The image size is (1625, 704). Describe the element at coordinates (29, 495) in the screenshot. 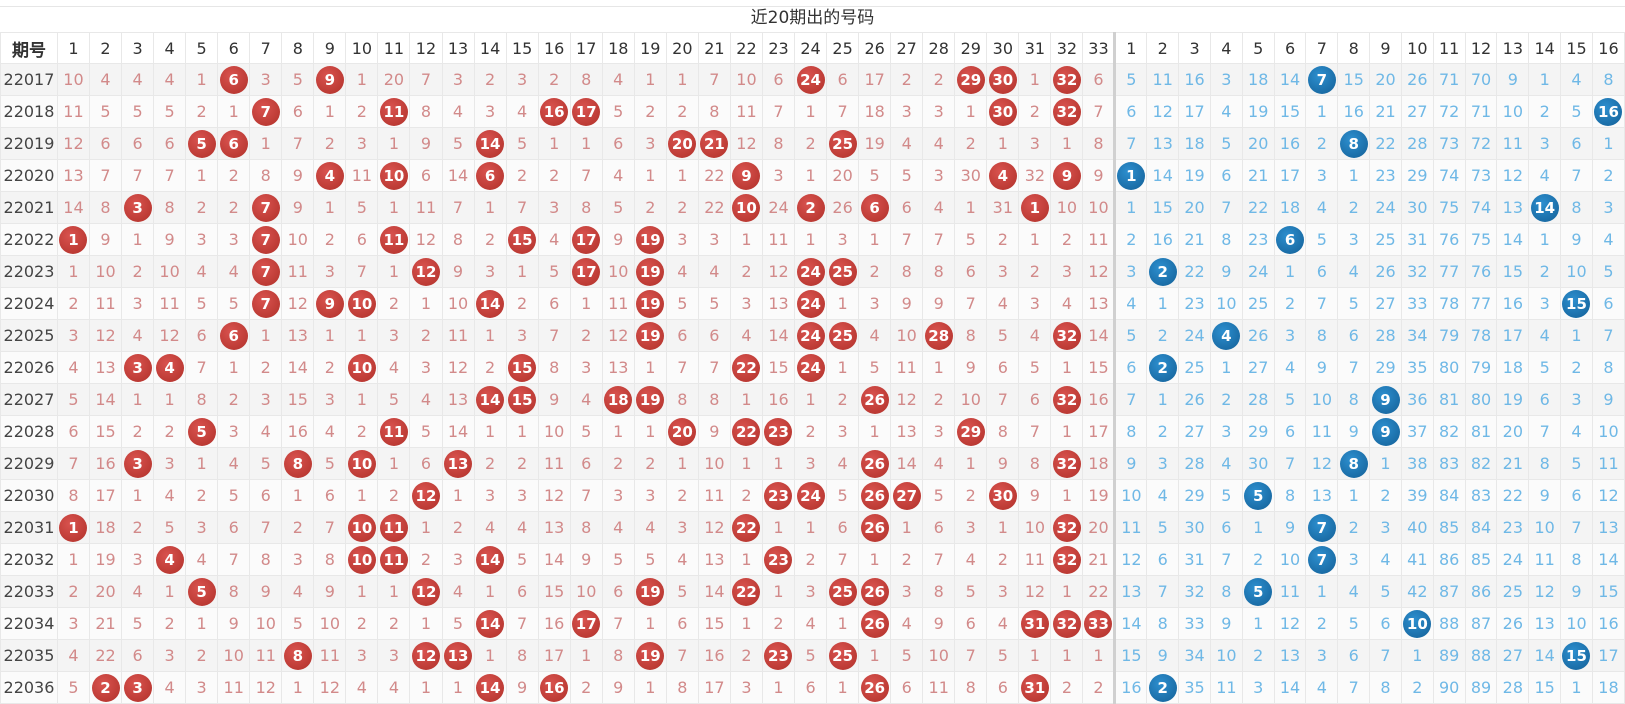

I see `issue-number: 22030` at that location.